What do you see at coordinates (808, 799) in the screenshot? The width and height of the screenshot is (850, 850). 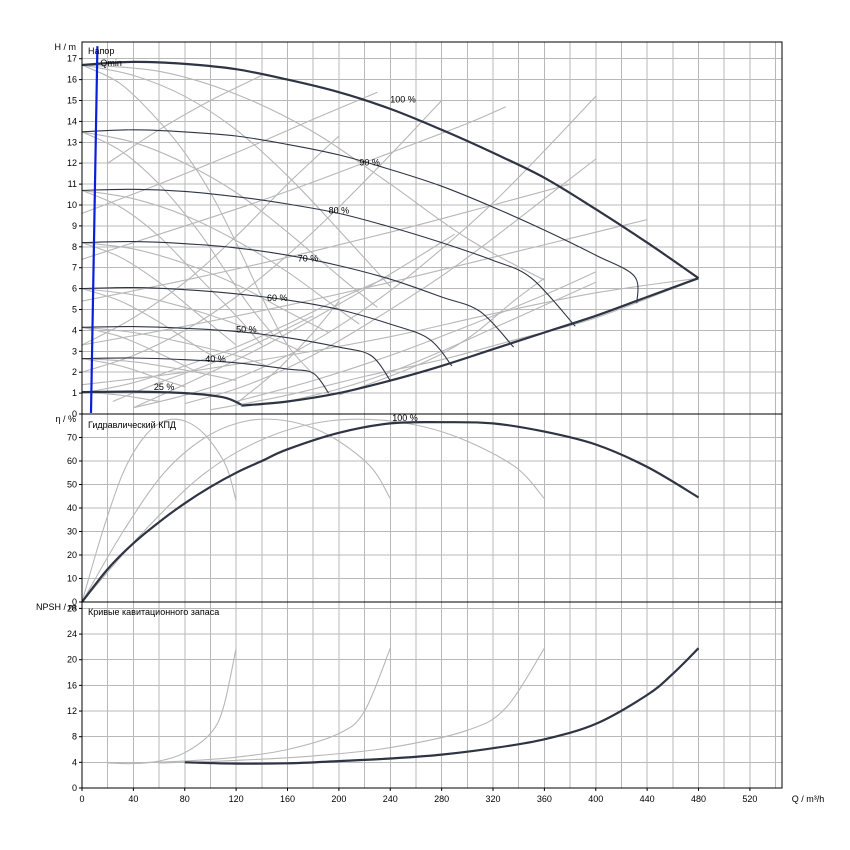 I see `x-axis-title: Q / m³/h` at bounding box center [808, 799].